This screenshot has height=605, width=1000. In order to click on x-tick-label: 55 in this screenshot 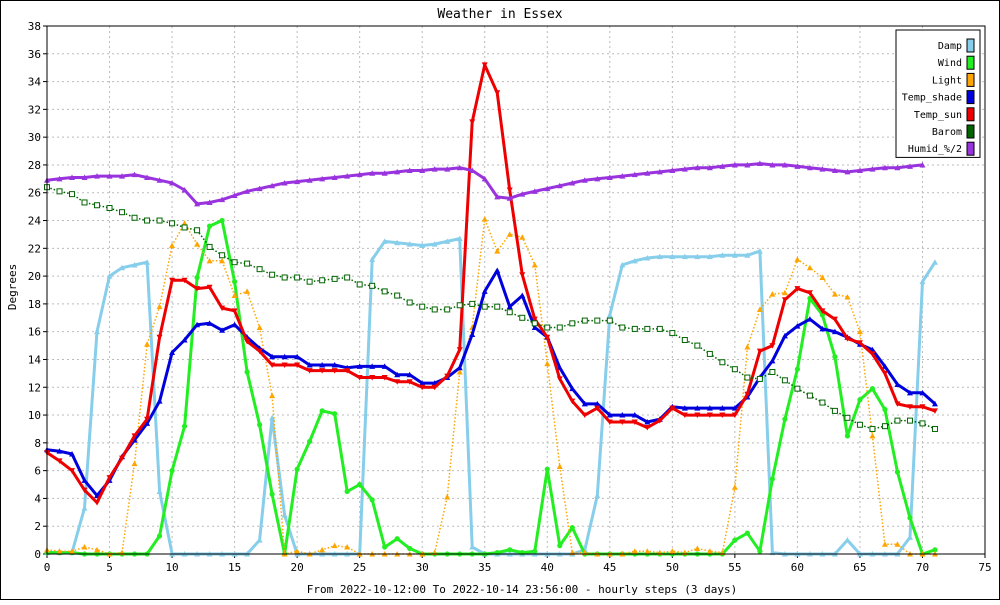, I will do `click(734, 567)`.